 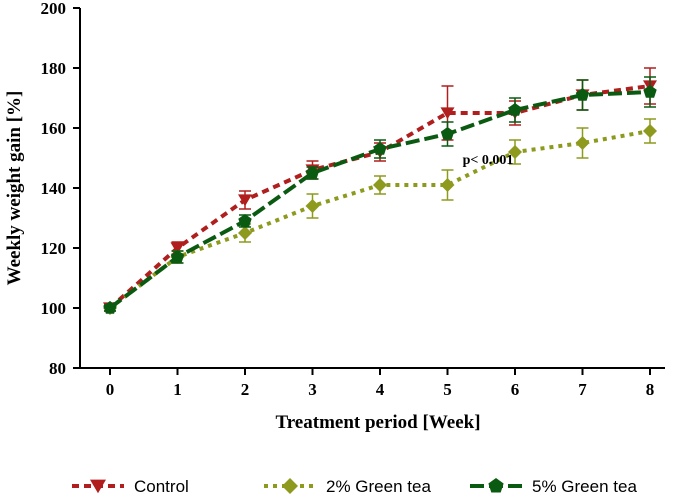 What do you see at coordinates (177, 389) in the screenshot?
I see `x-tick-label: 1` at bounding box center [177, 389].